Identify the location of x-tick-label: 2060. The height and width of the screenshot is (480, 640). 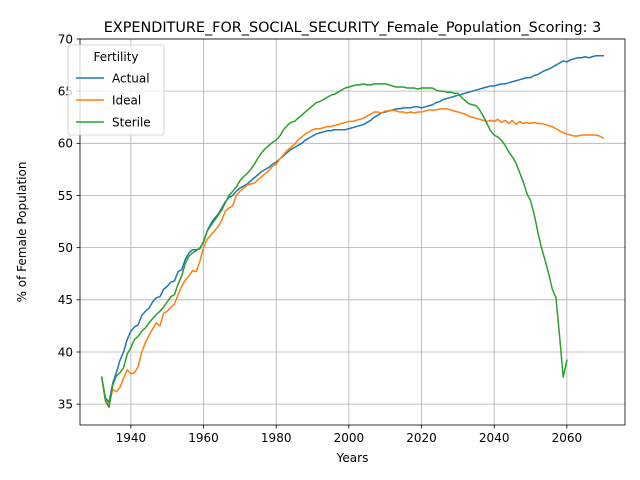
(567, 438).